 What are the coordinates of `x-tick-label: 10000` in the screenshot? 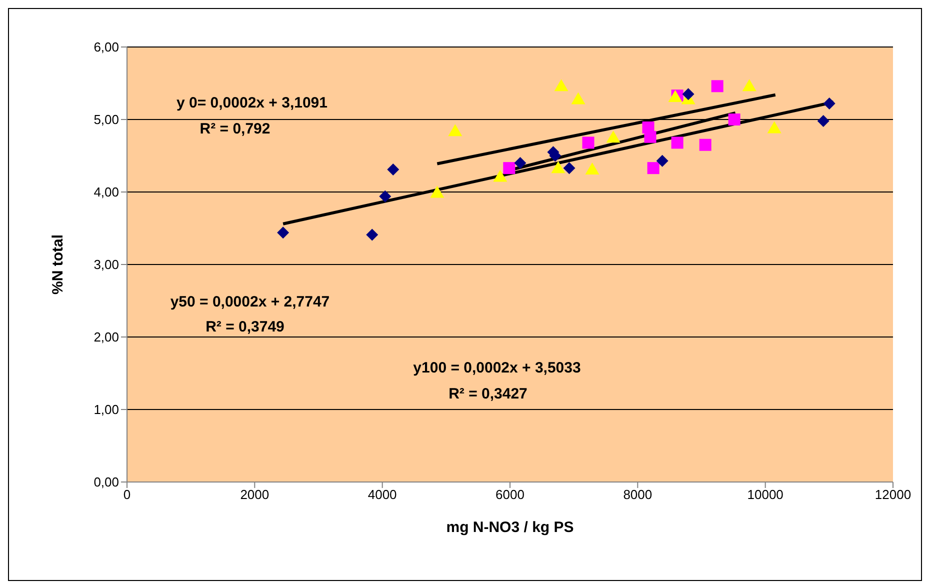 It's located at (765, 494).